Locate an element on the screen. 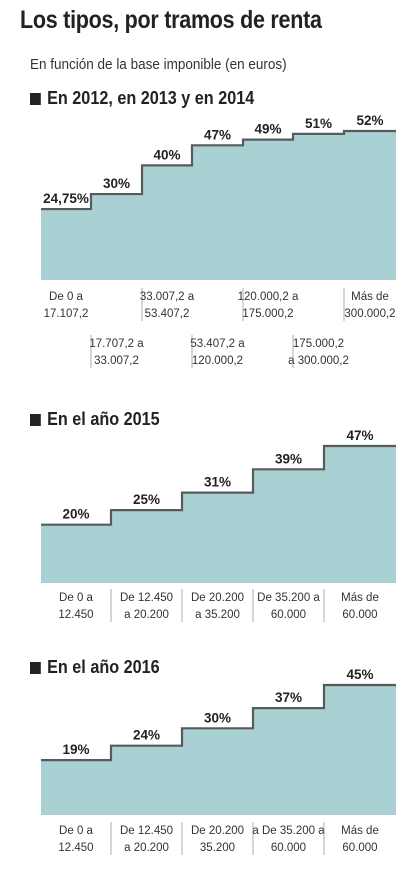 This screenshot has height=883, width=414. tick-label: 300.000,2 is located at coordinates (369, 314).